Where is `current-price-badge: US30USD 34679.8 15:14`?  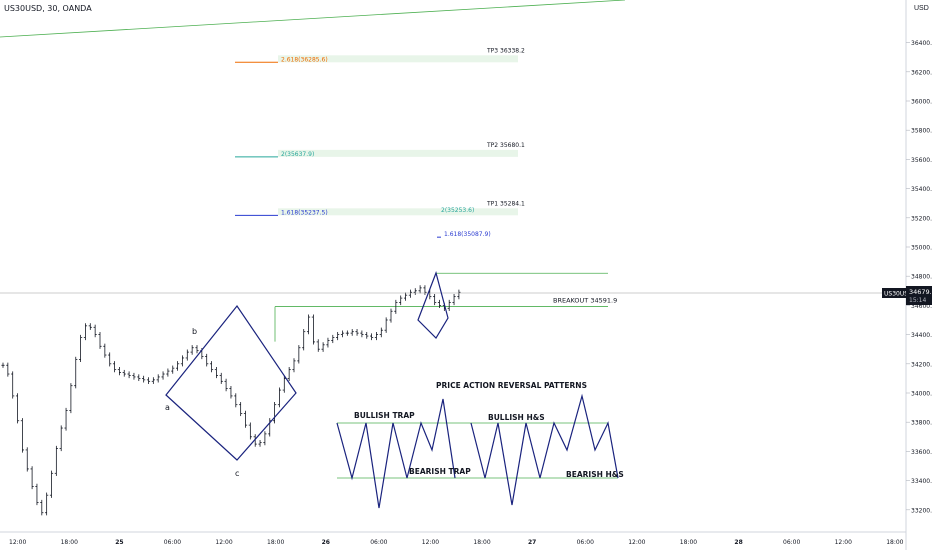 current-price-badge: US30USD 34679.8 15:14 is located at coordinates (907, 295).